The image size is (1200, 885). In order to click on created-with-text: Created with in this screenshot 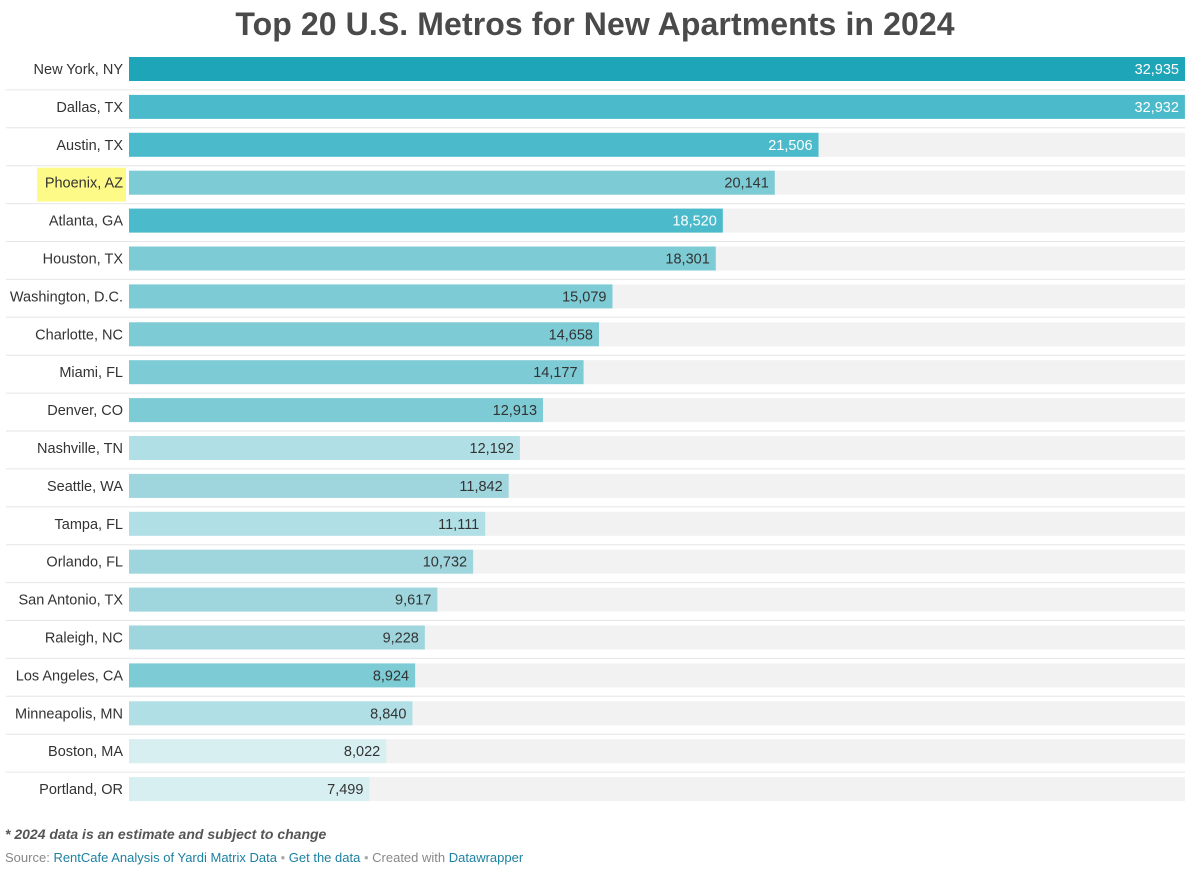, I will do `click(409, 857)`.